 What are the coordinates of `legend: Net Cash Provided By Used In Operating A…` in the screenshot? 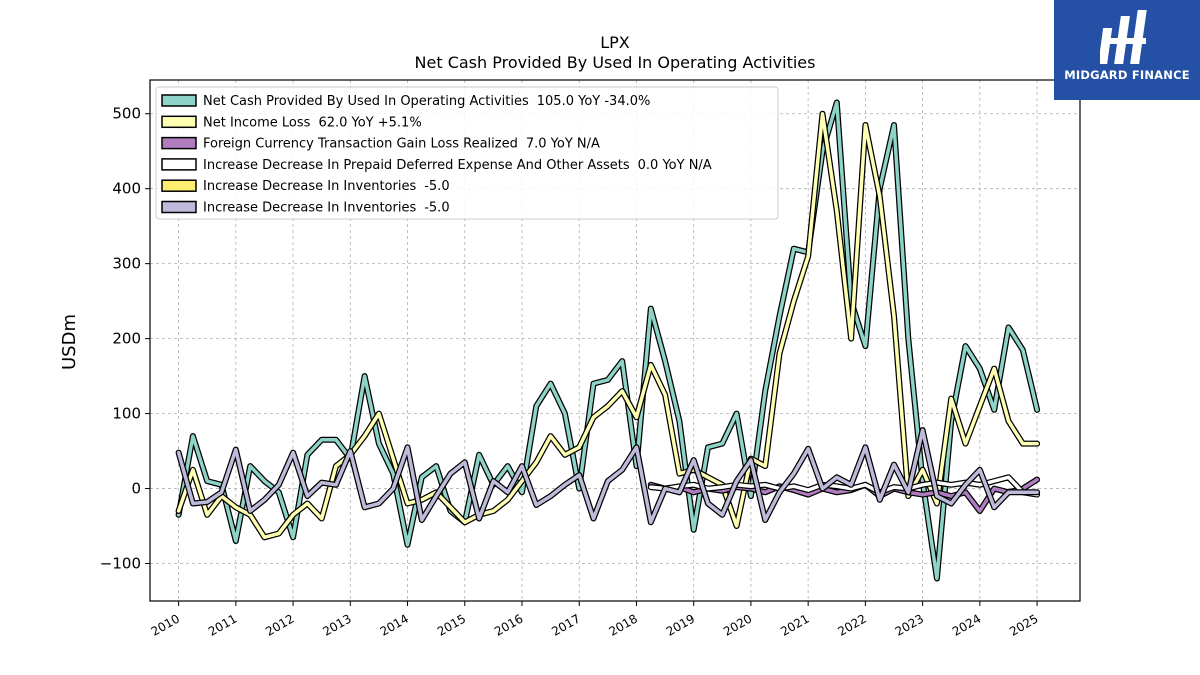 It's located at (467, 153).